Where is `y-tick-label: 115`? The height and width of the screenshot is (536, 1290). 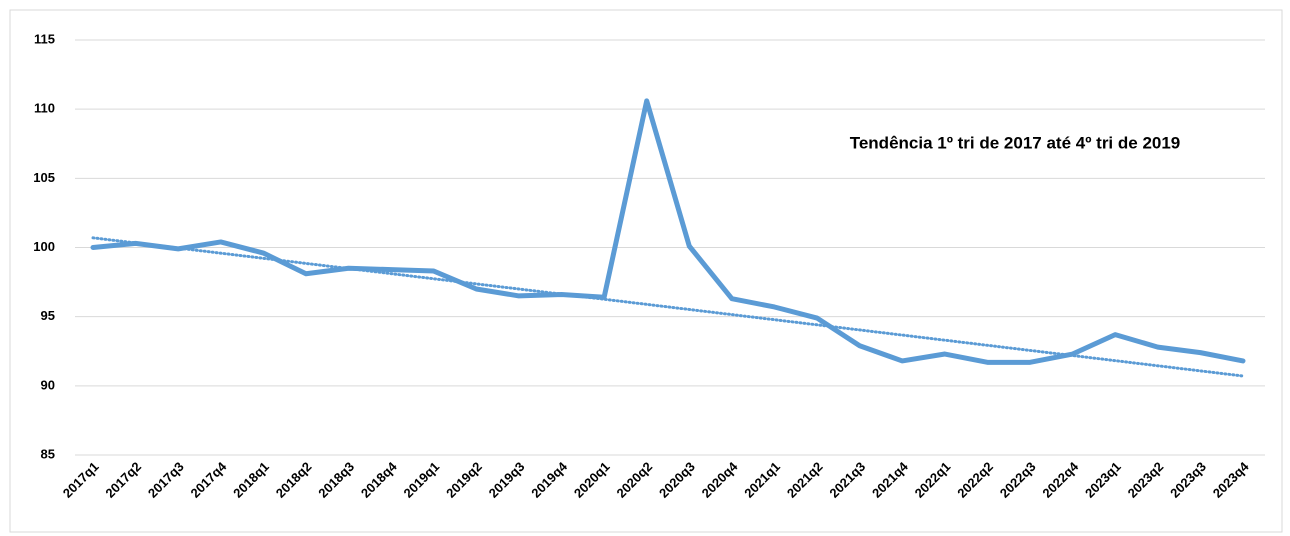
y-tick-label: 115 is located at coordinates (44, 38).